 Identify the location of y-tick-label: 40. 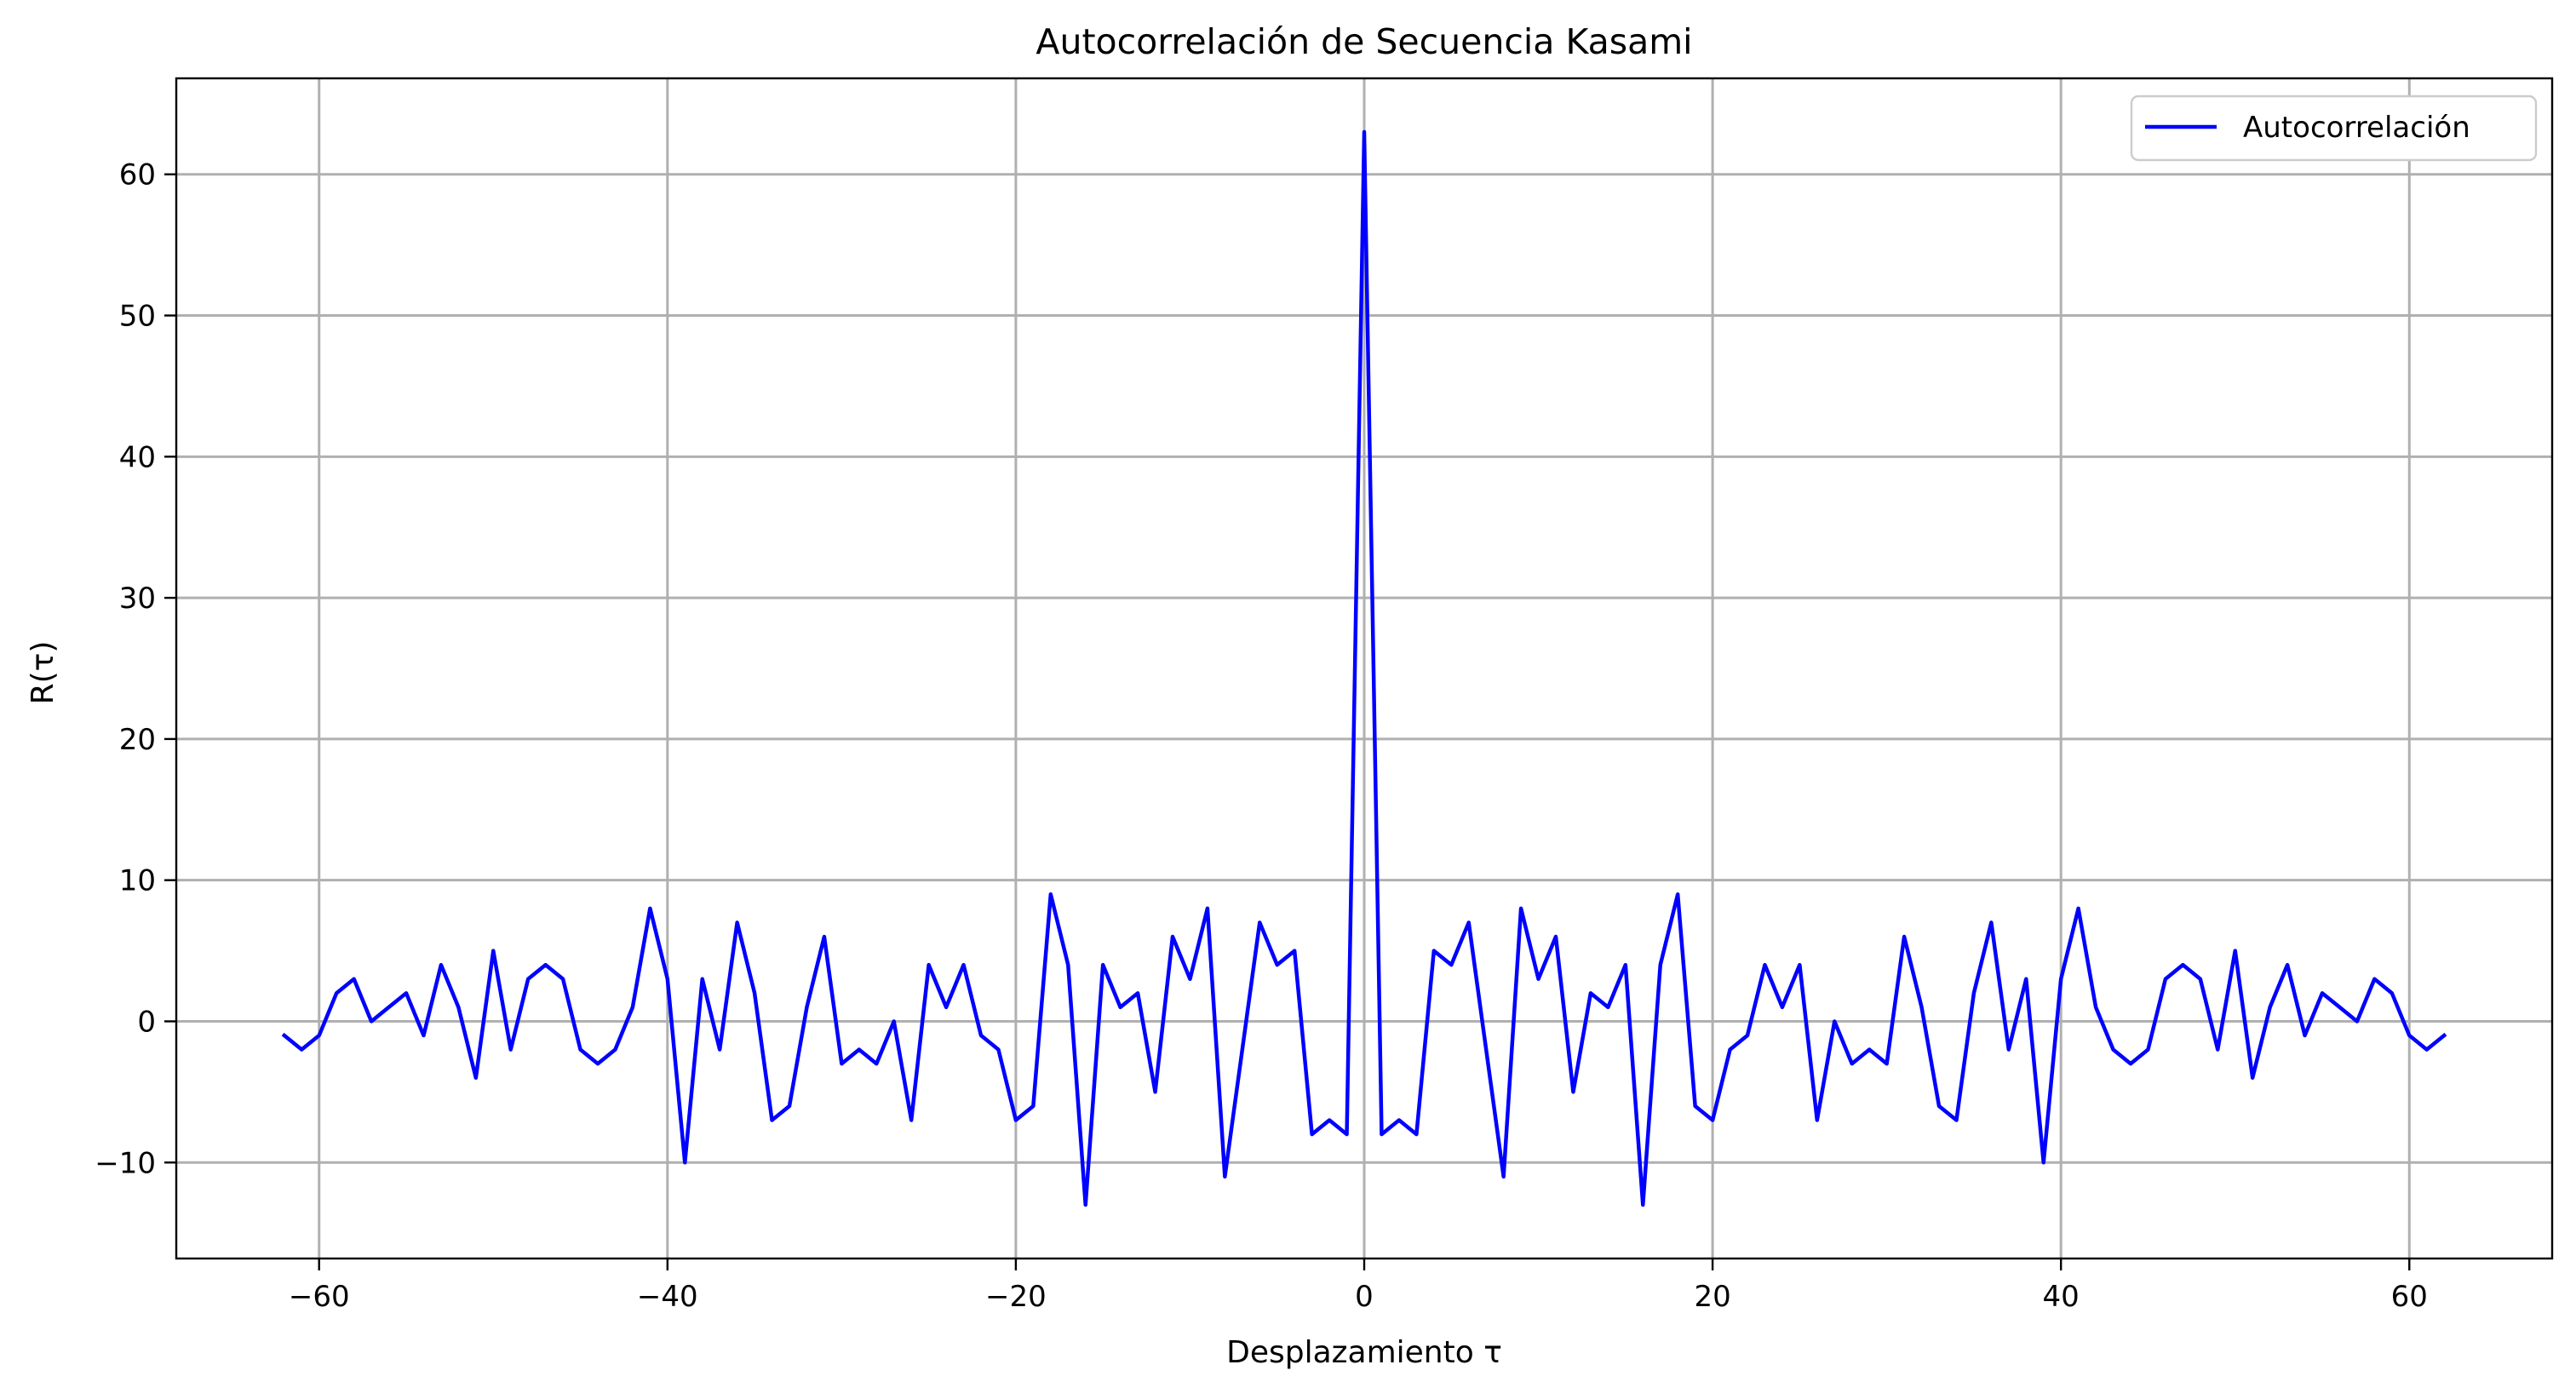
(137, 457).